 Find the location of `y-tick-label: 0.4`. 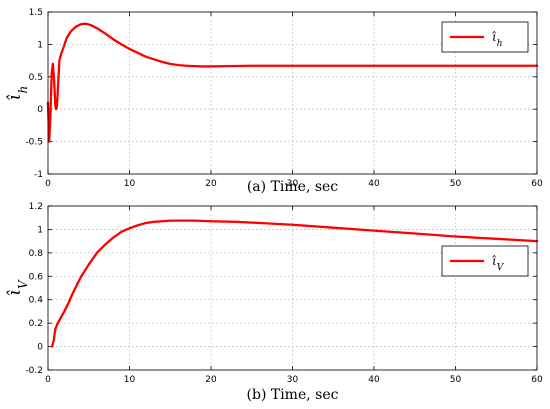

y-tick-label: 0.4 is located at coordinates (36, 301).